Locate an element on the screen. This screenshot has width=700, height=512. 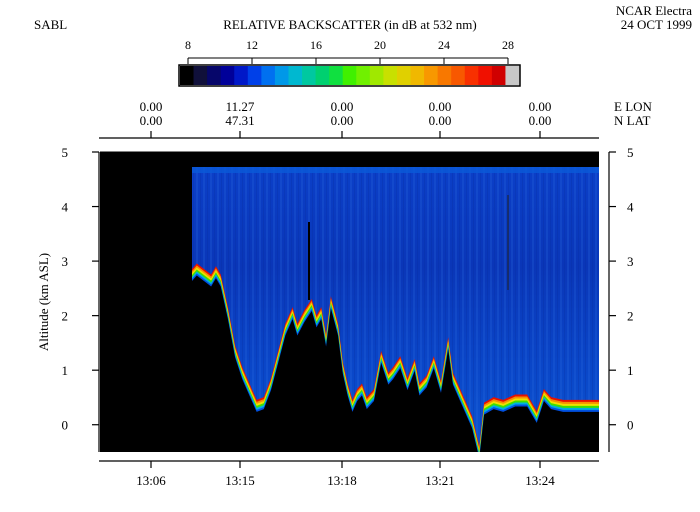
y-axis-left: 5 4 3 2 1 0 is located at coordinates (80, 289).